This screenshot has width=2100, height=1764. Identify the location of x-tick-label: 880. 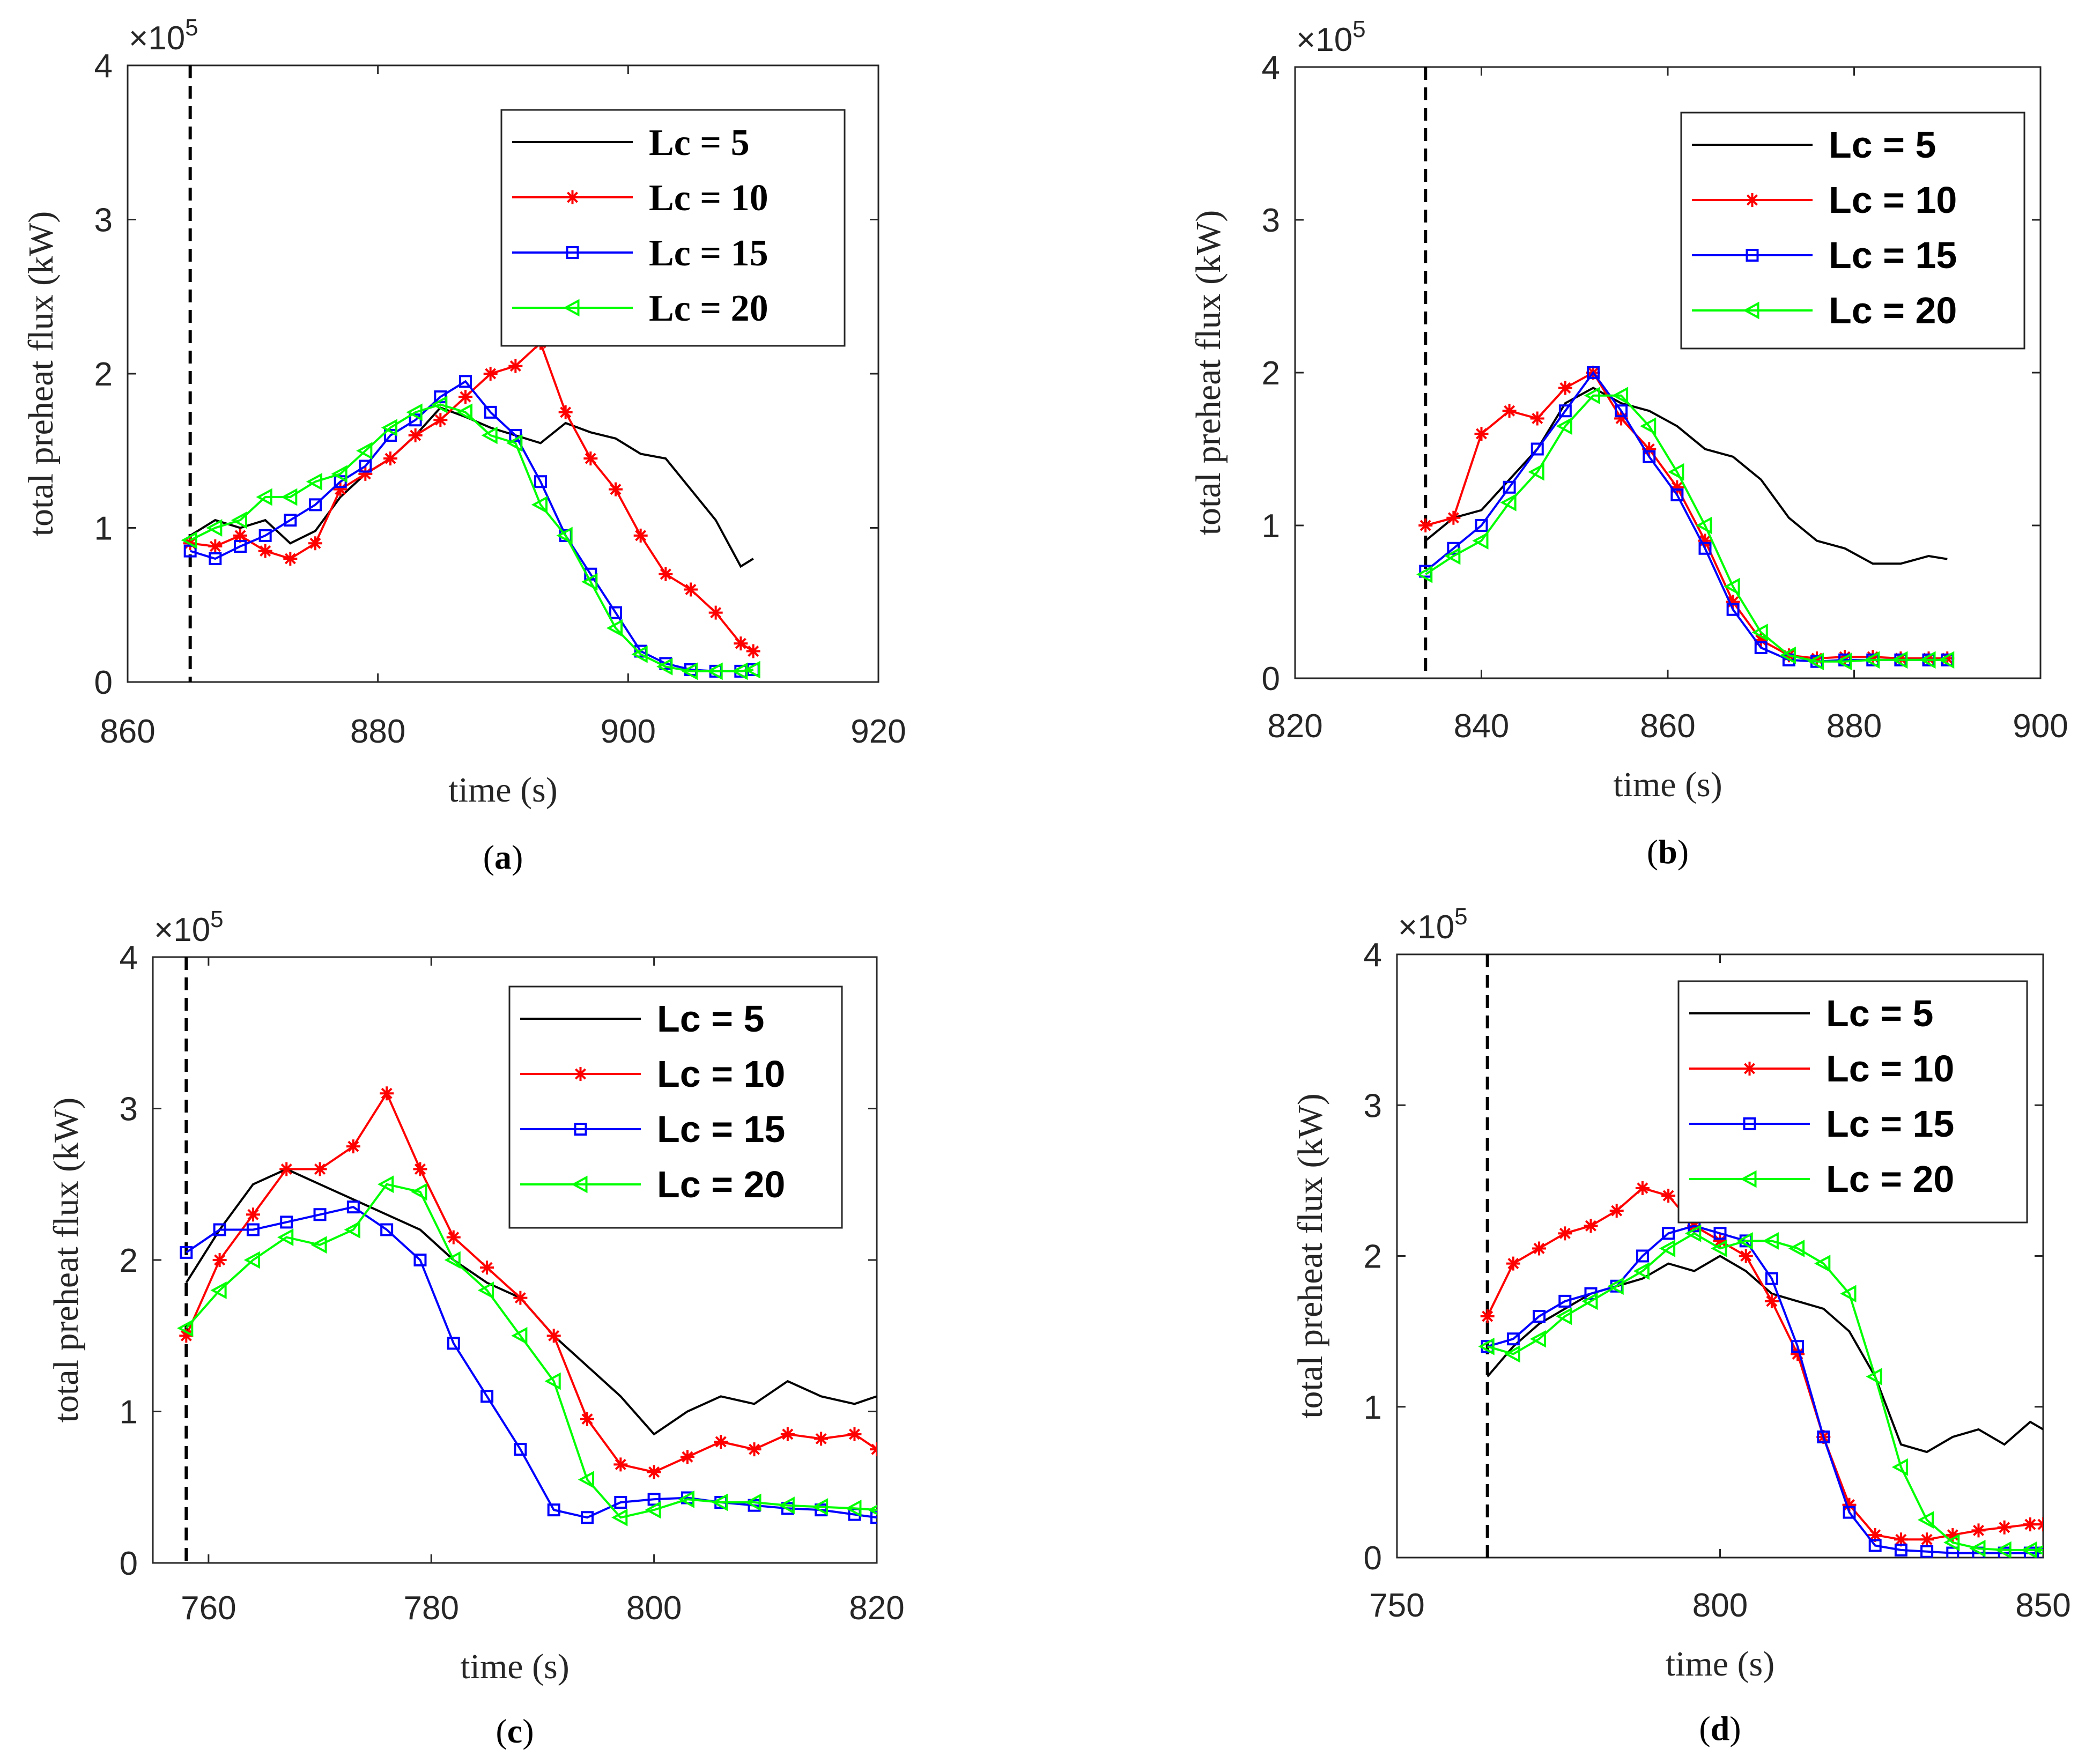
(1854, 726).